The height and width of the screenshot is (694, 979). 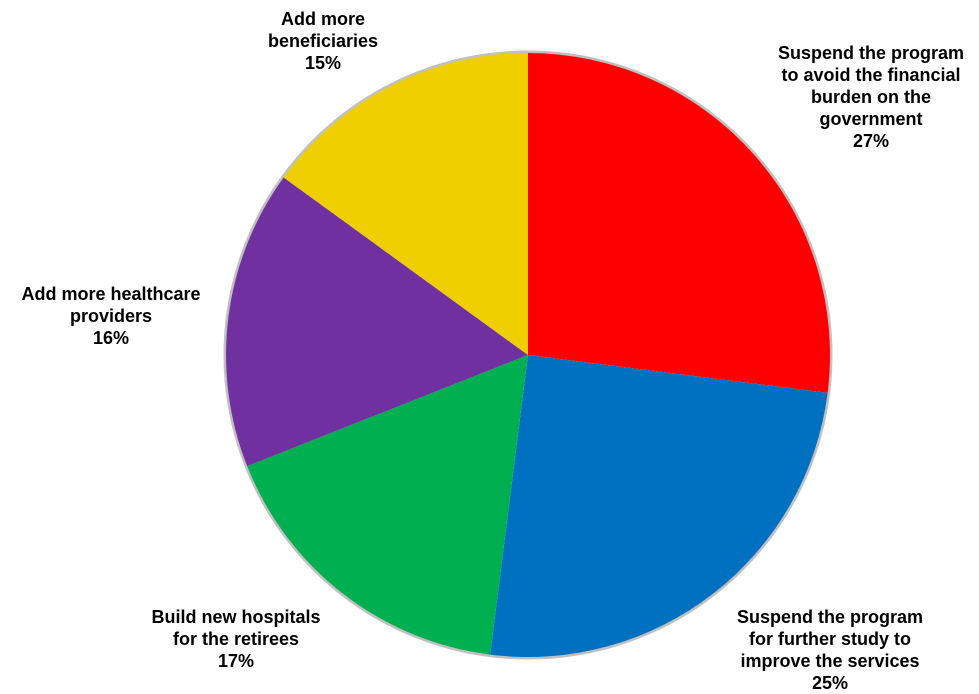 What do you see at coordinates (871, 141) in the screenshot?
I see `pie-slice-value-label: 27%` at bounding box center [871, 141].